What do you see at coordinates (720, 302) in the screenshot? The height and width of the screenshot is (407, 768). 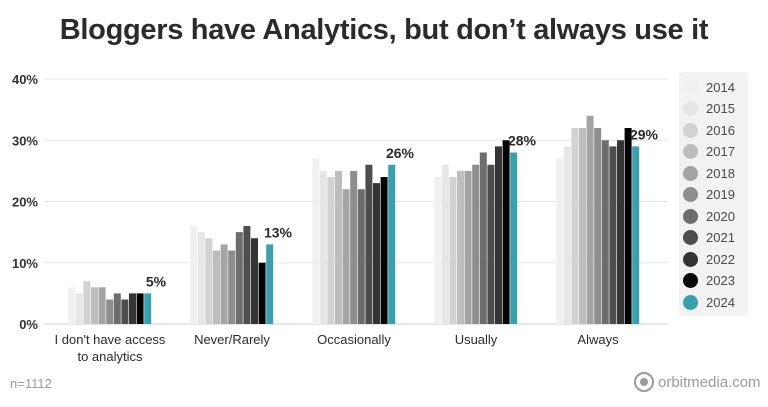 I see `legend-label: 2024` at bounding box center [720, 302].